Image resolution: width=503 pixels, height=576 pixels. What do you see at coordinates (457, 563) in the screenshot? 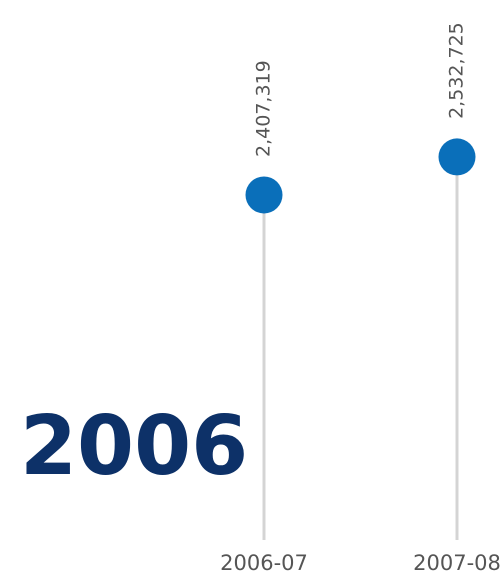
I see `x-tick-label: 2007-08` at bounding box center [457, 563].